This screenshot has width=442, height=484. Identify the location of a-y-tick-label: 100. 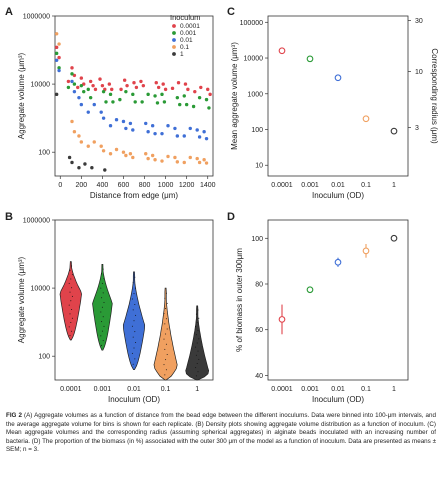
(44, 153).